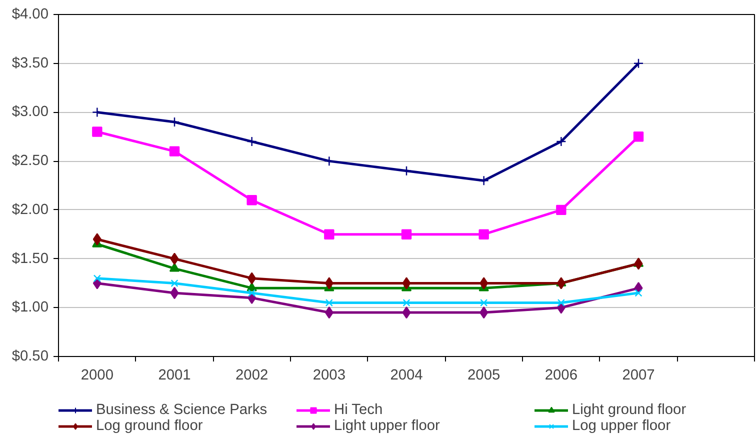 The height and width of the screenshot is (436, 756). What do you see at coordinates (30, 308) in the screenshot?
I see `y-tick-label: $1.00` at bounding box center [30, 308].